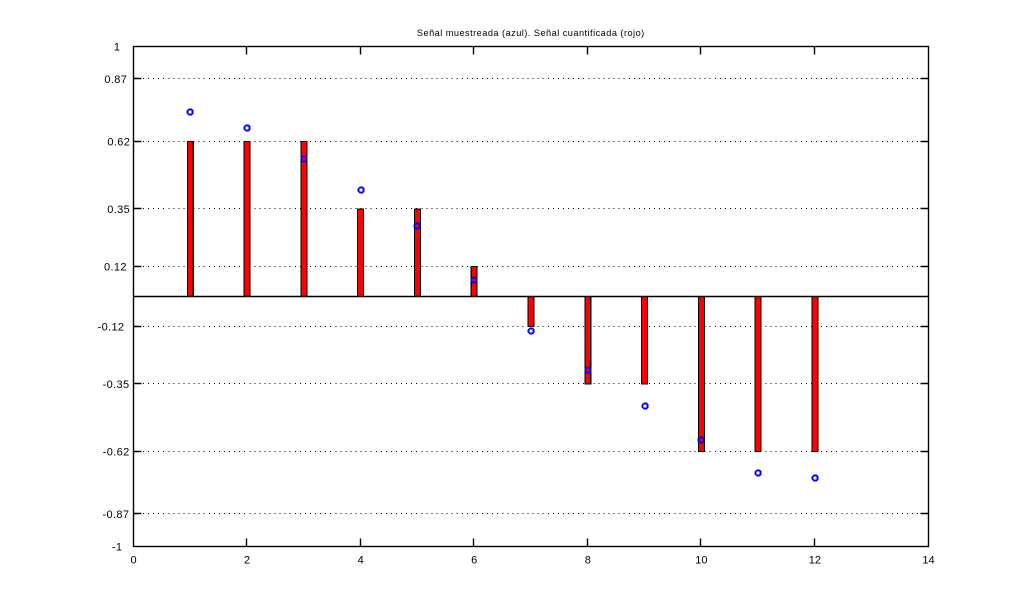 The height and width of the screenshot is (613, 1025). Describe the element at coordinates (928, 561) in the screenshot. I see `svg-text: 14` at that location.